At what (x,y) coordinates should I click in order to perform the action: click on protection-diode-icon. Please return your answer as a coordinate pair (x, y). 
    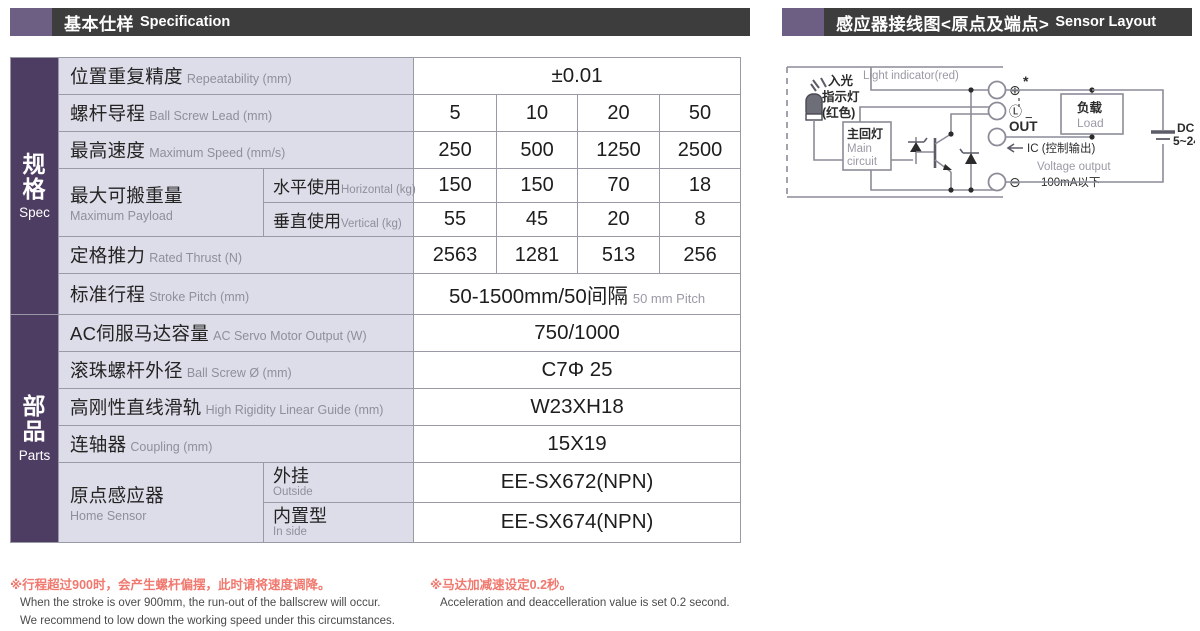
    Looking at the image, I should click on (969, 140).